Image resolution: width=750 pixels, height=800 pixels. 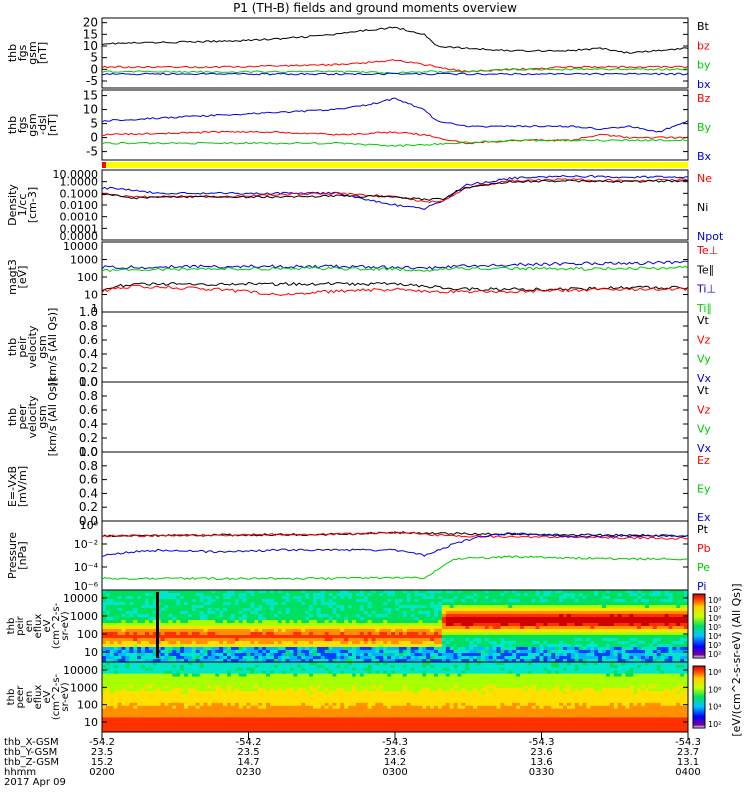 What do you see at coordinates (395, 742) in the screenshot?
I see `x-tick-label: -54.3` at bounding box center [395, 742].